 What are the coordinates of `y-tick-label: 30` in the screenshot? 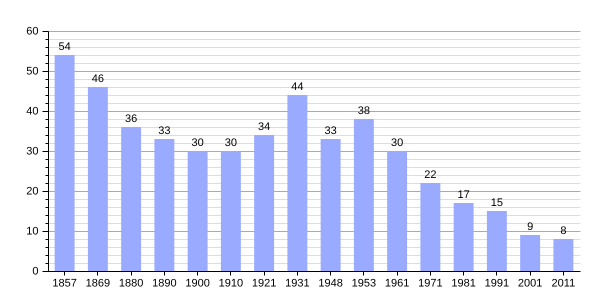 It's located at (32, 152).